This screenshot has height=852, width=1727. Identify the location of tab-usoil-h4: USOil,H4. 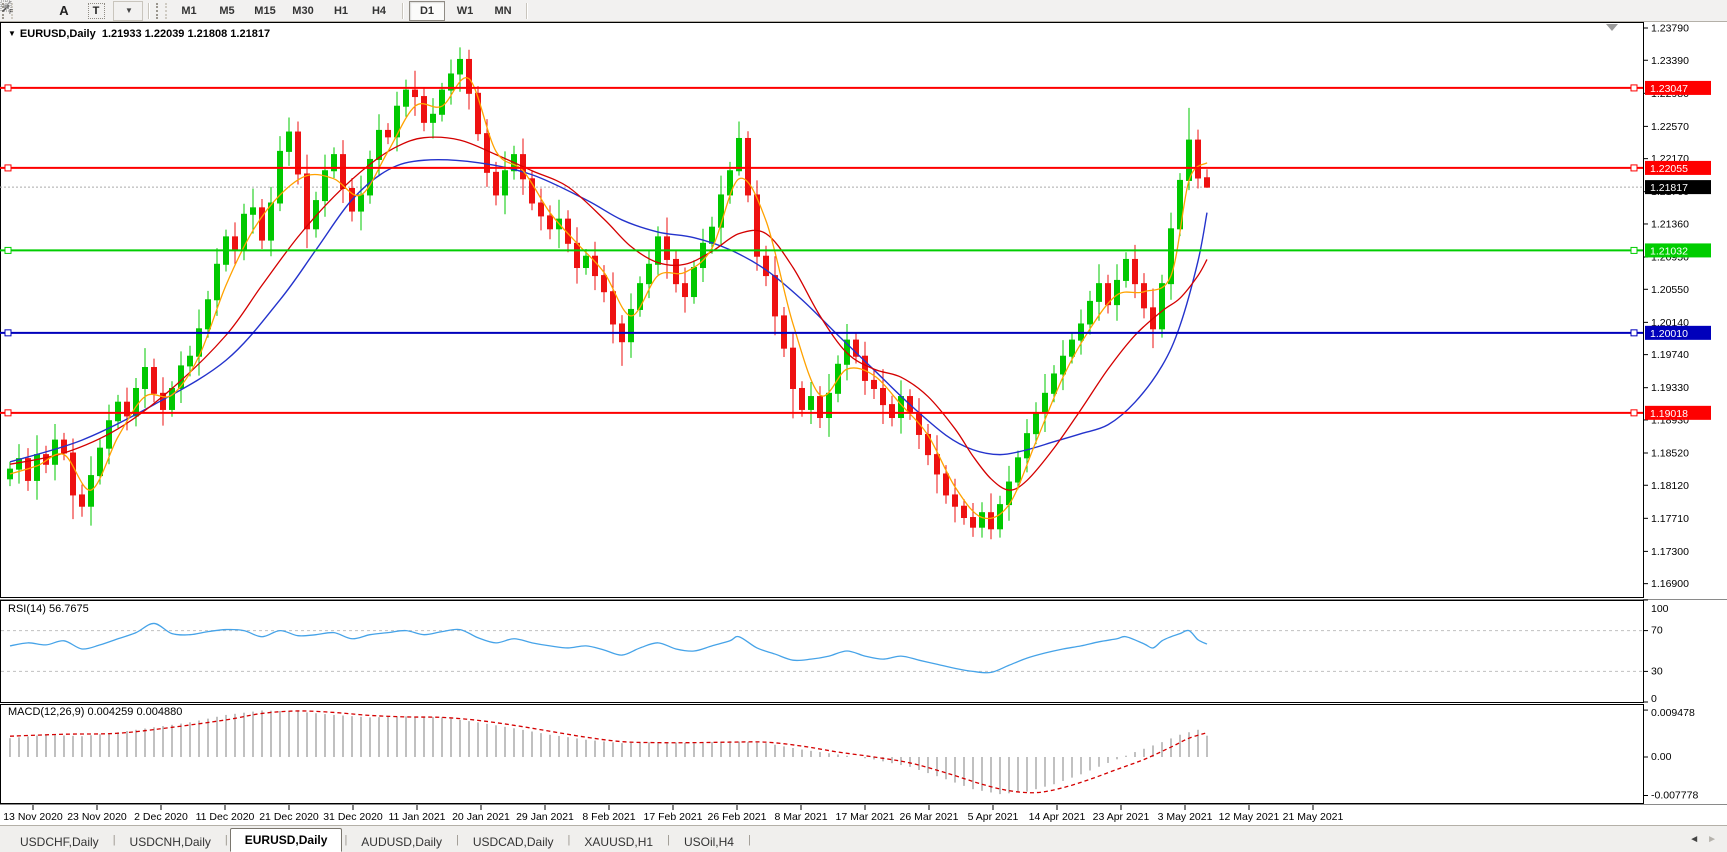
(708, 842).